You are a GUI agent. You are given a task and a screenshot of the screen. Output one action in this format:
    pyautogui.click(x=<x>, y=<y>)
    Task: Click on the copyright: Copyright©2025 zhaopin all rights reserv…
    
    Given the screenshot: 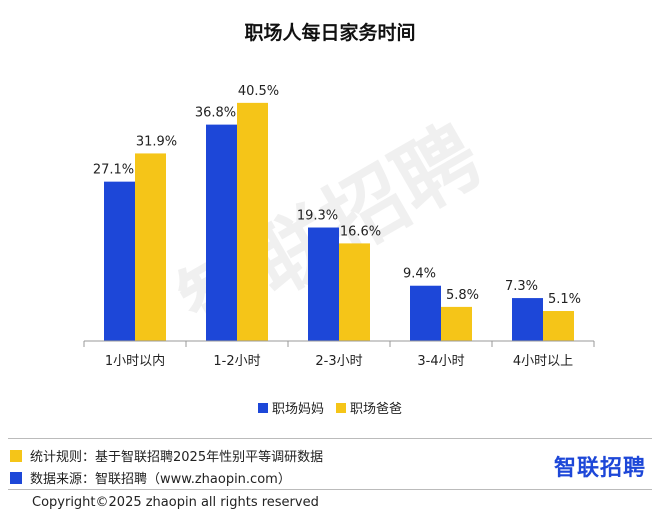 What is the action you would take?
    pyautogui.click(x=175, y=502)
    